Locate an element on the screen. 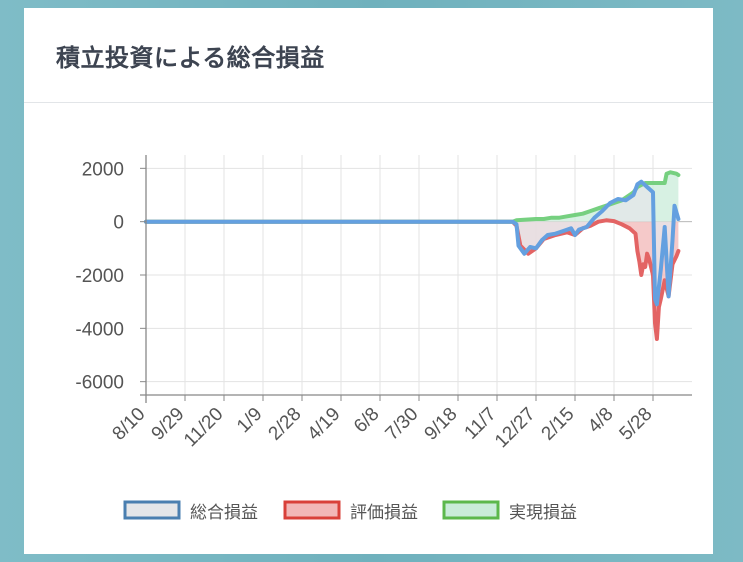 The image size is (743, 562). legend-item-1: 評価損益 is located at coordinates (350, 511).